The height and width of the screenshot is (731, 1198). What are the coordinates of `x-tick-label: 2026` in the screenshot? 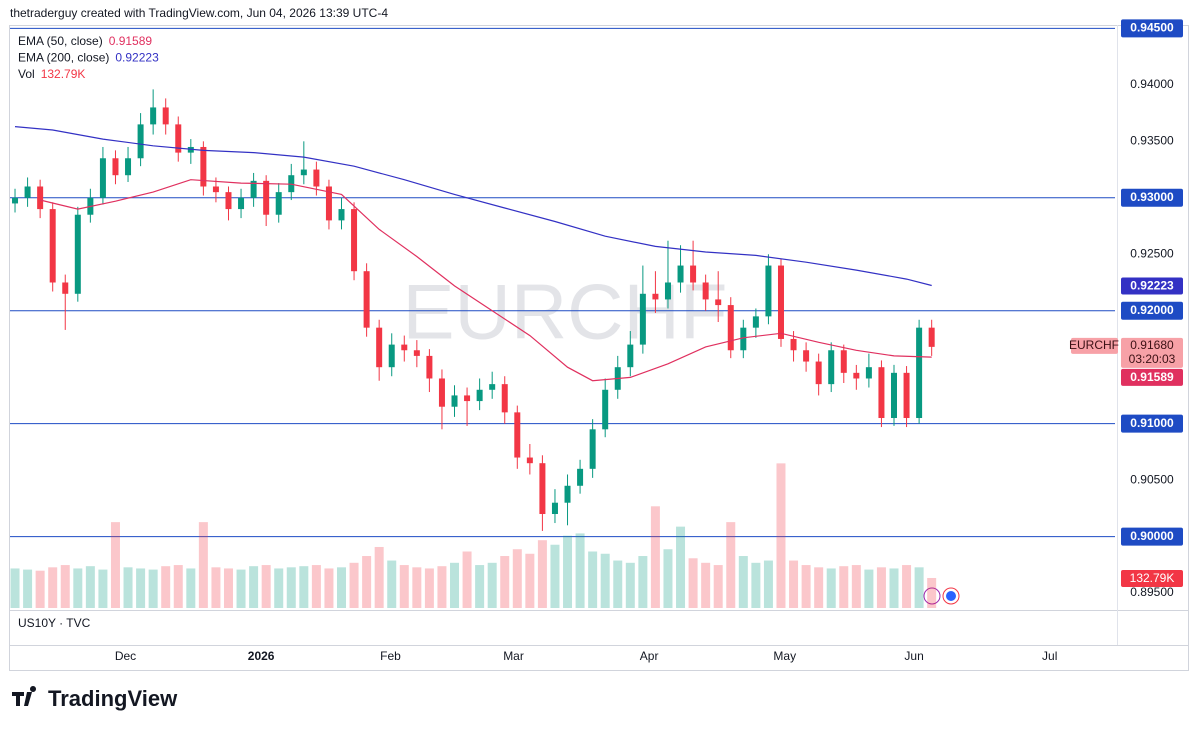 It's located at (261, 656).